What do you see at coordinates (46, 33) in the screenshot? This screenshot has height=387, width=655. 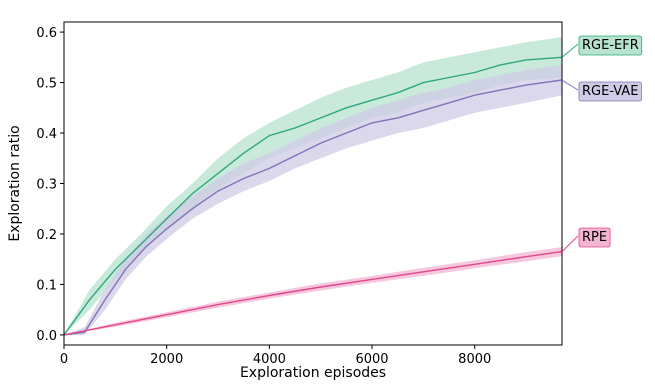 I see `y-tick-label: 0.6` at bounding box center [46, 33].